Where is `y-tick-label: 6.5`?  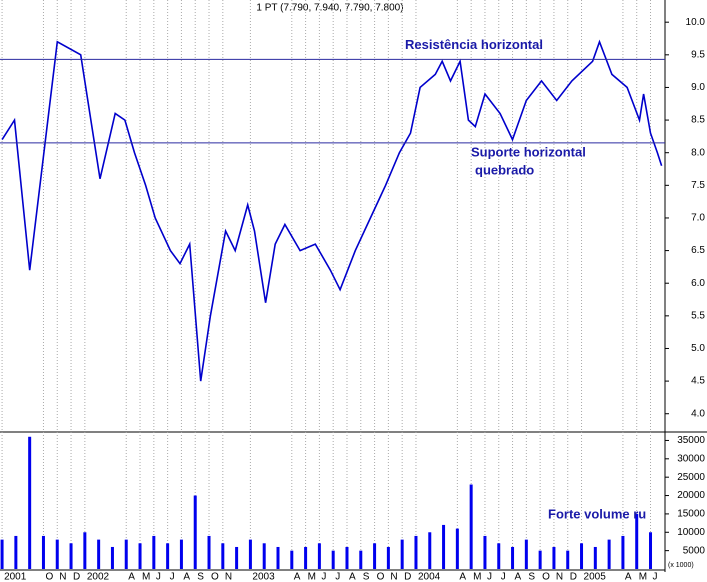
y-tick-label: 6.5 is located at coordinates (698, 250).